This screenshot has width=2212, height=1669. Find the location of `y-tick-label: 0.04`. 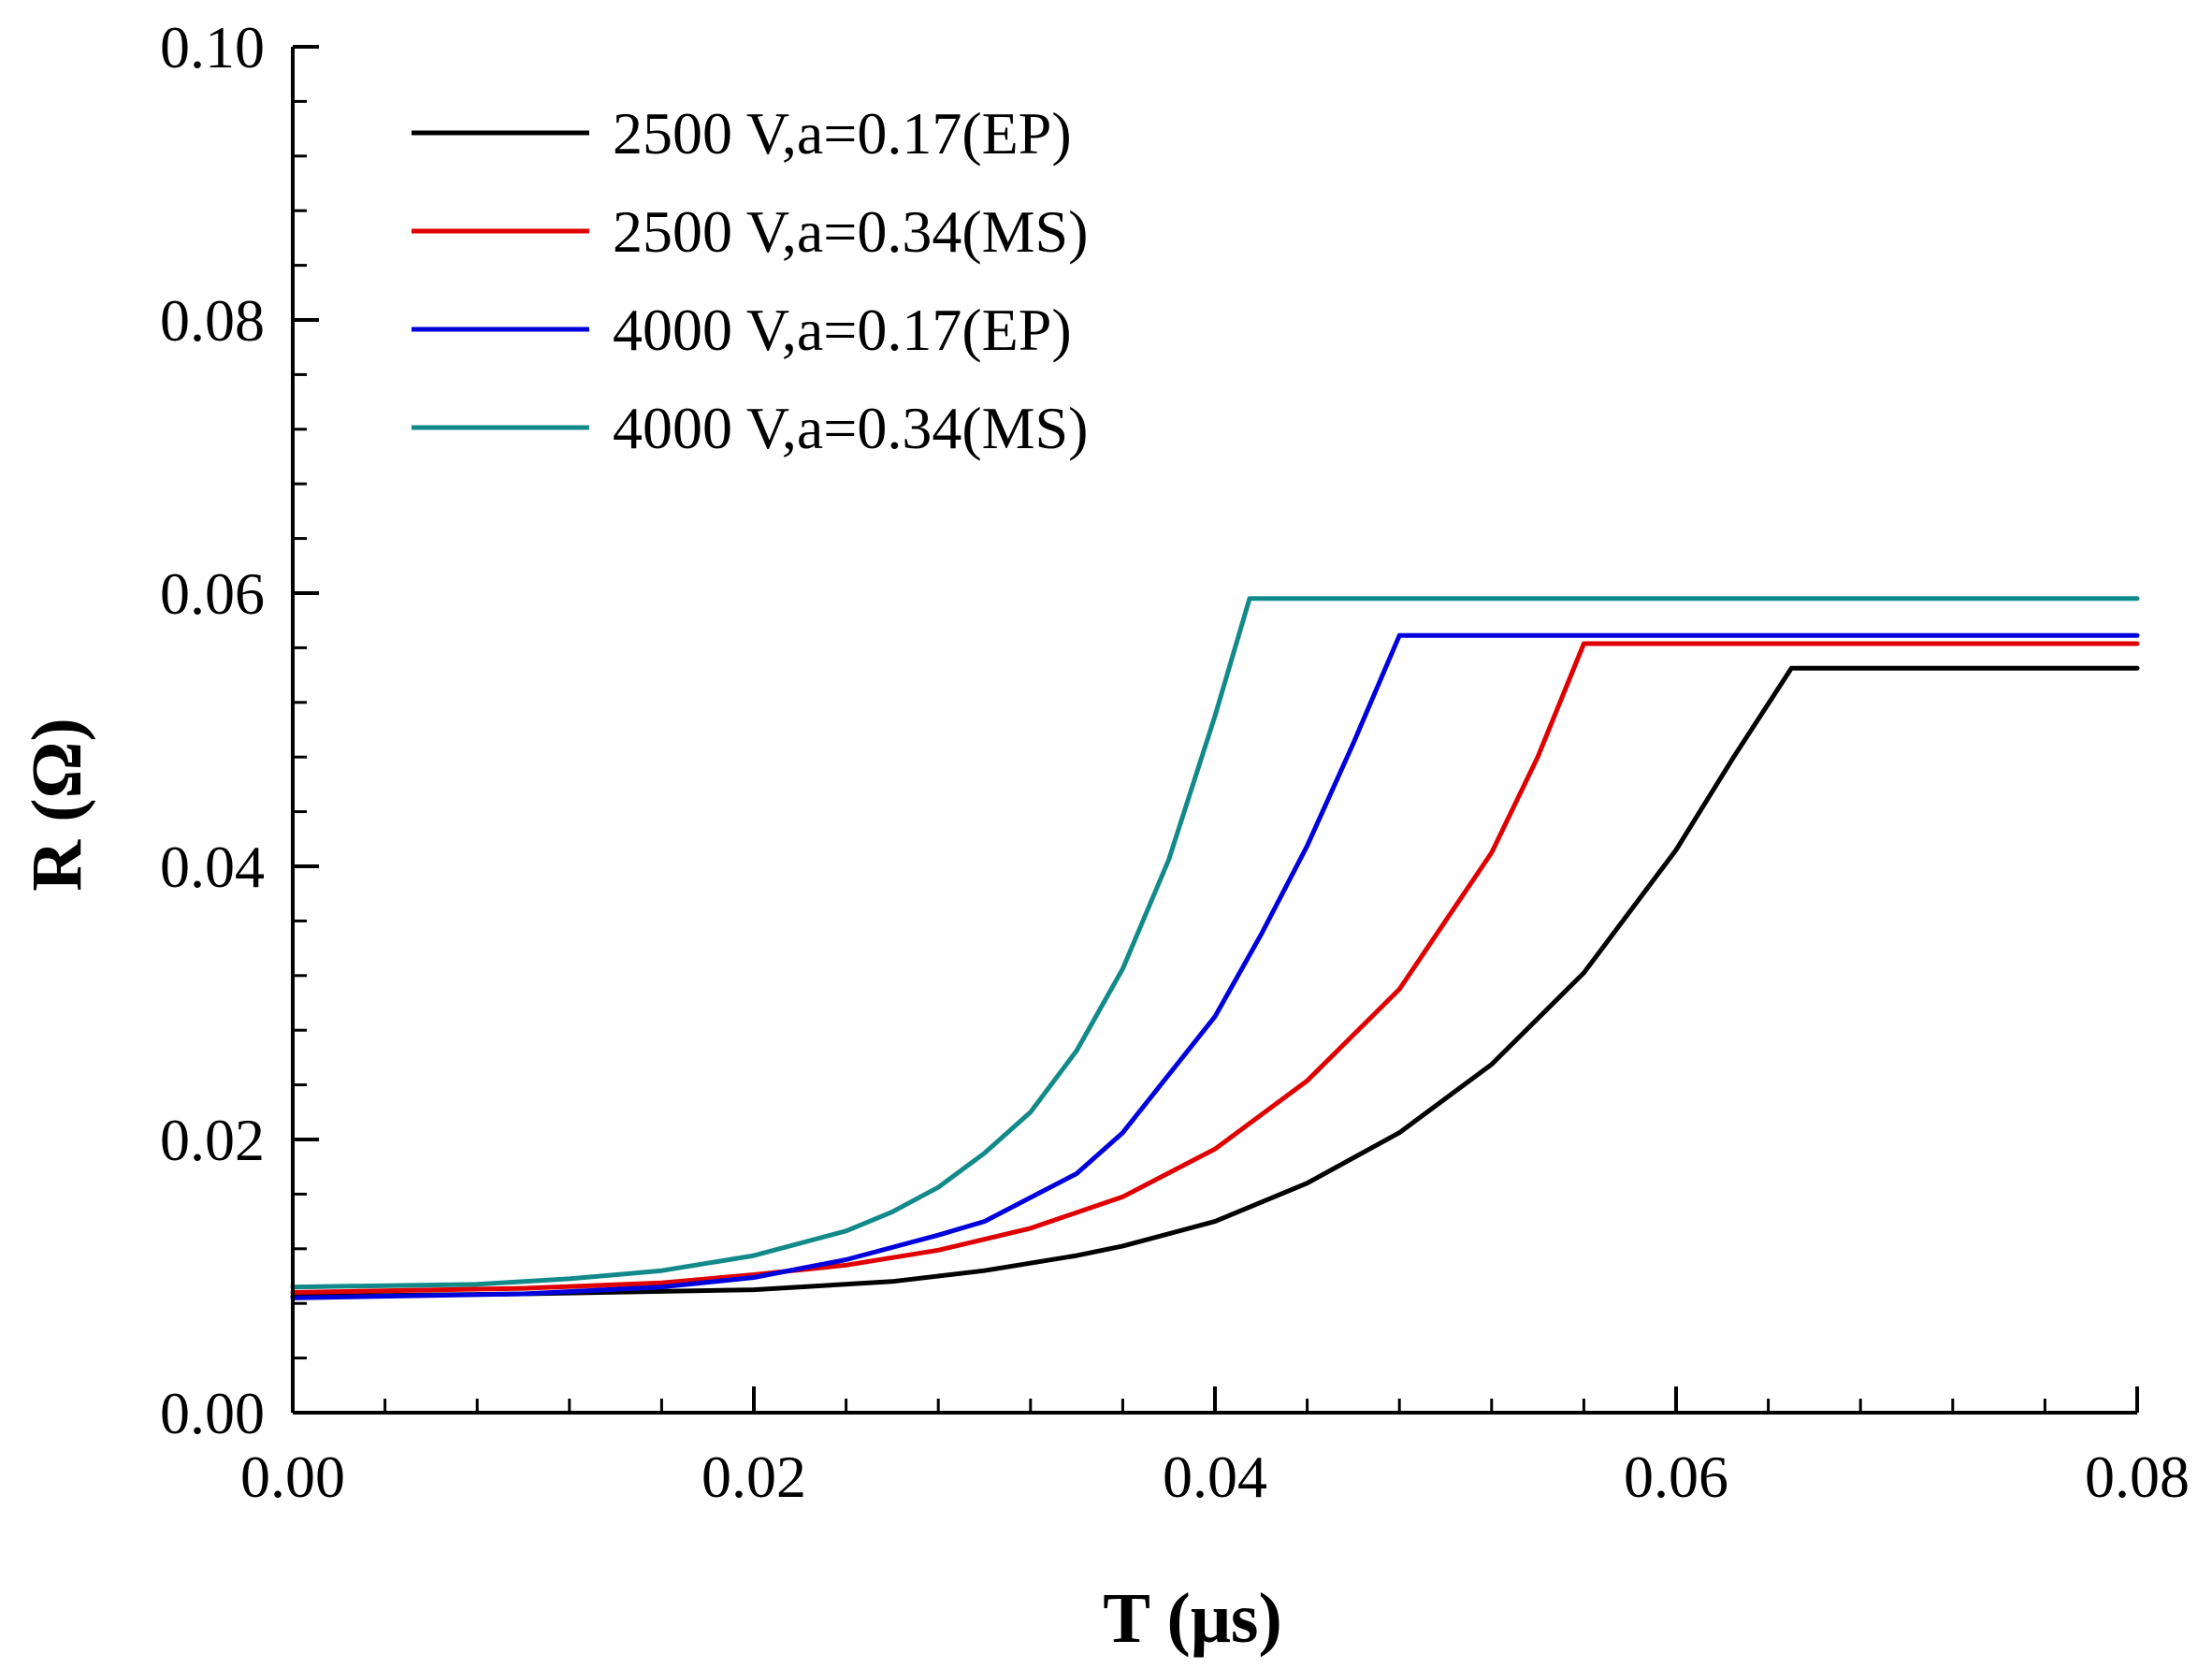

y-tick-label: 0.04 is located at coordinates (212, 867).